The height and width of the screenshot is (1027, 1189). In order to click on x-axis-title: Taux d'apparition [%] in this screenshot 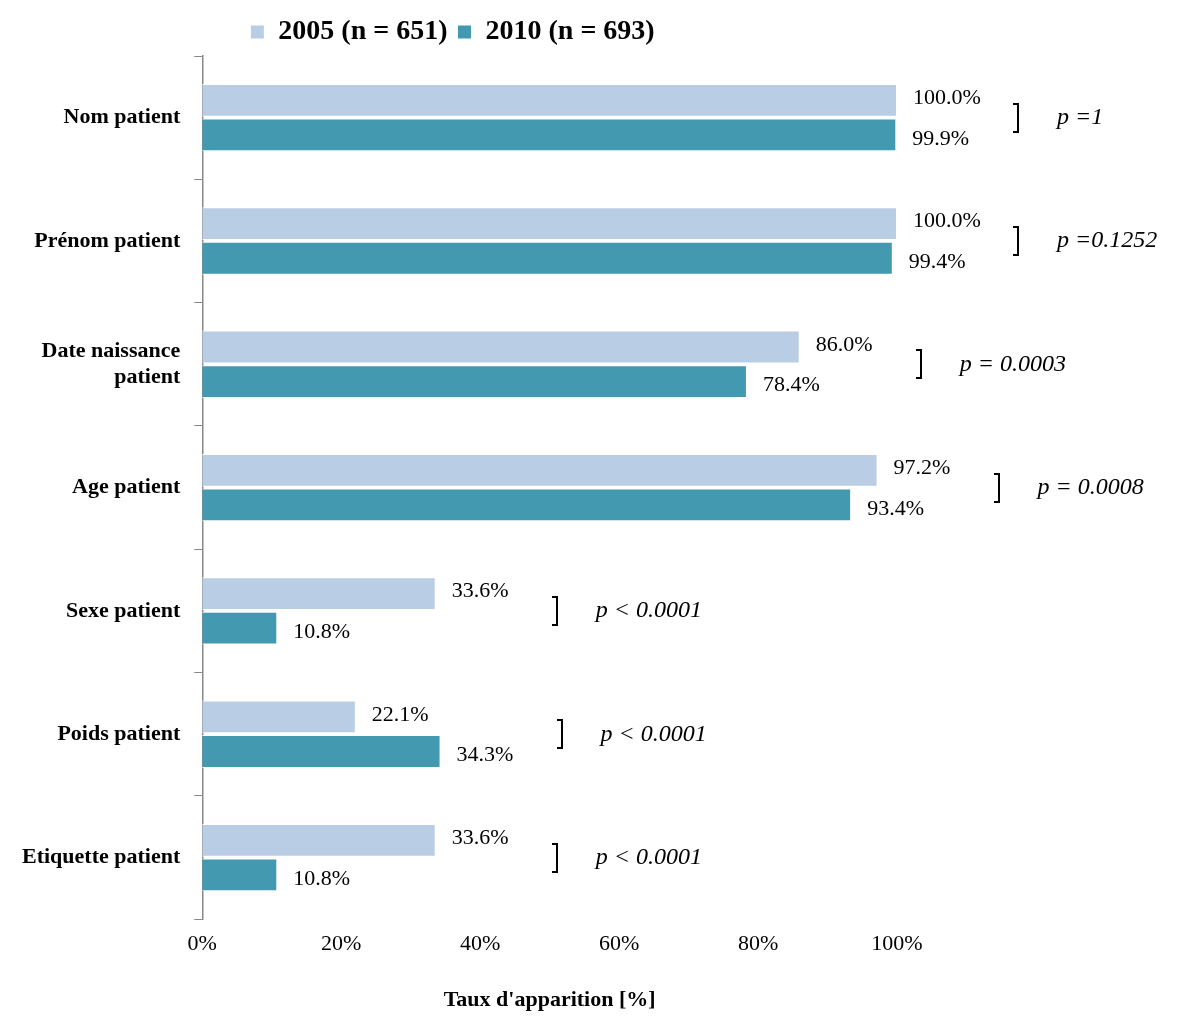, I will do `click(549, 999)`.